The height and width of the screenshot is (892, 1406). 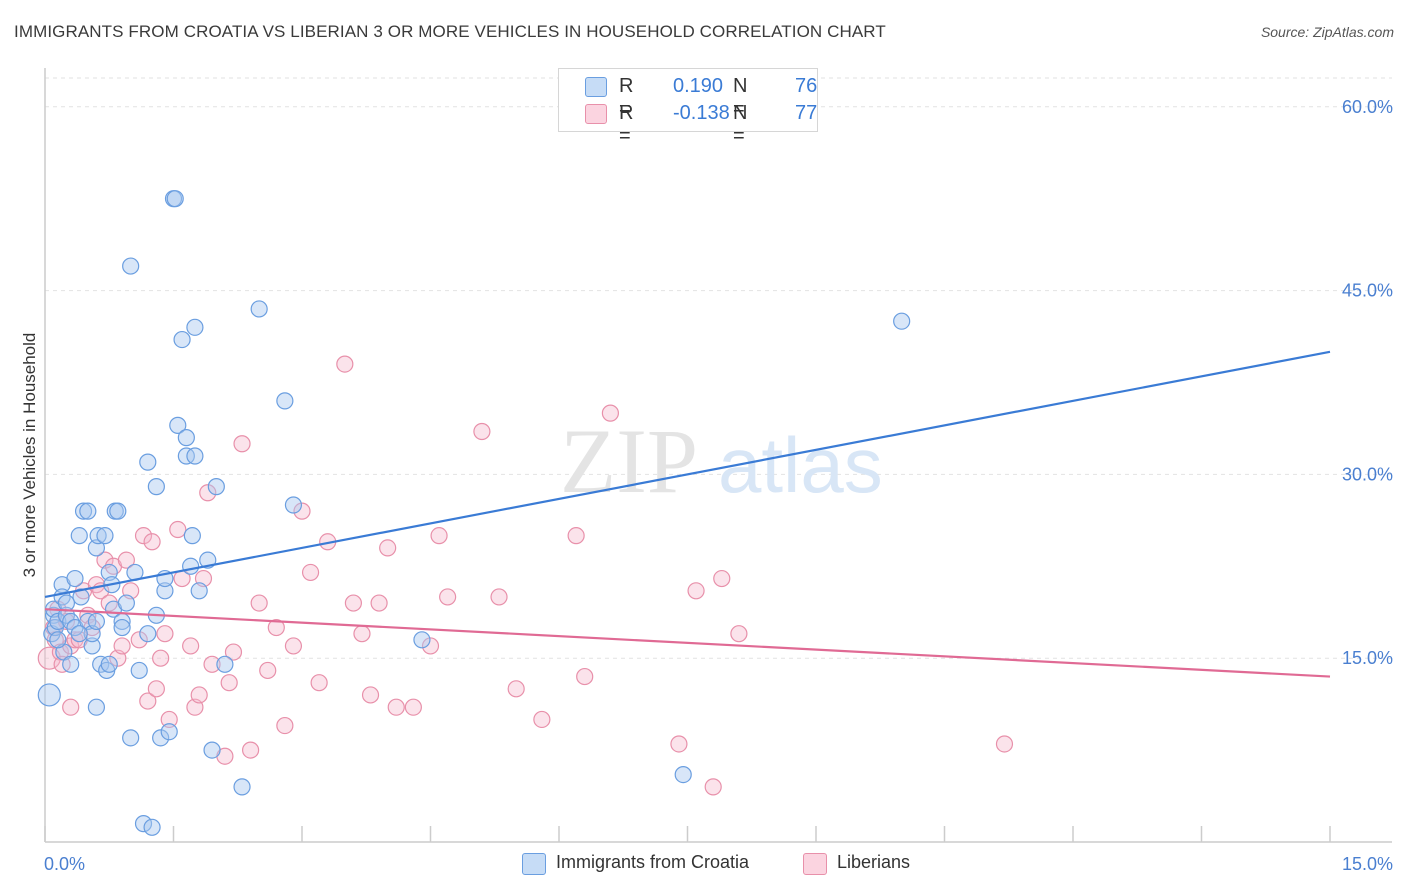 I want to click on y-tick-label: 15.0%, so click(x=1367, y=658).